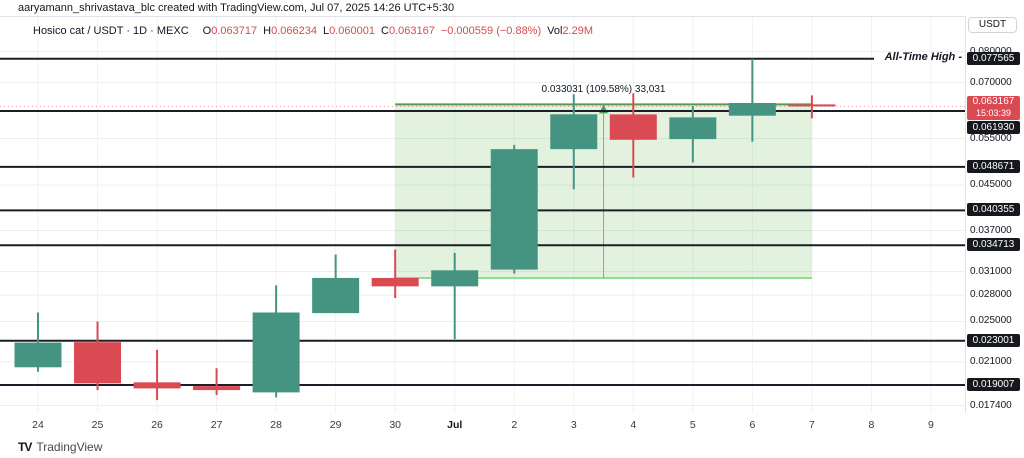 The height and width of the screenshot is (458, 1024). Describe the element at coordinates (326, 31) in the screenshot. I see `low-label: L` at that location.